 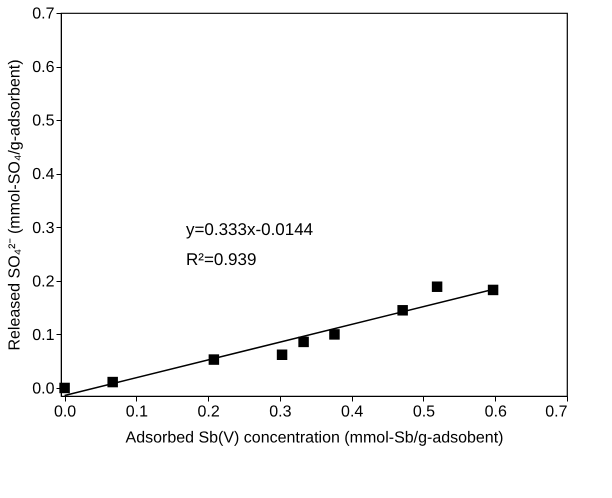 I want to click on y-tick-label: 0.2, so click(x=43, y=281).